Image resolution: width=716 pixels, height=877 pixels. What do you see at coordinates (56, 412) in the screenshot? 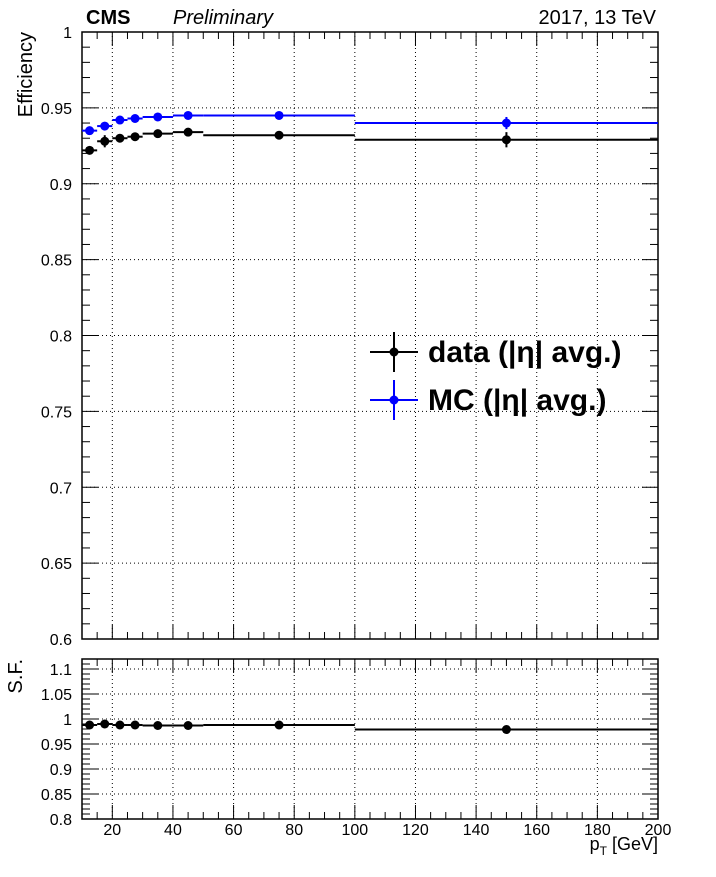
I see `eff-ytick-label: 0.75` at bounding box center [56, 412].